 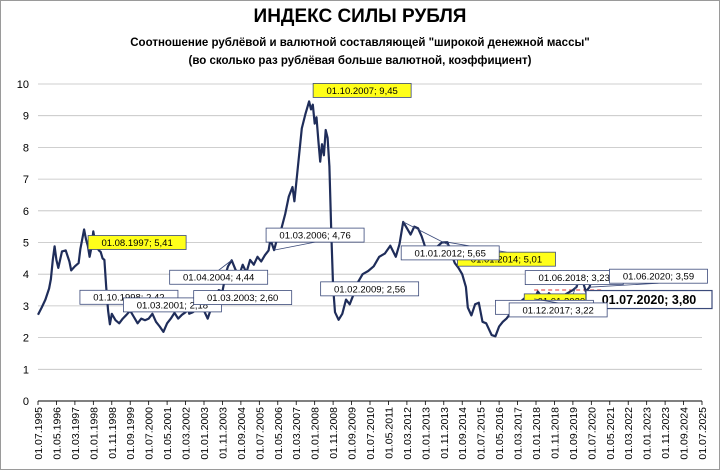 What do you see at coordinates (205, 433) in the screenshot?
I see `x-tick-label: 01.01.2003` at bounding box center [205, 433].